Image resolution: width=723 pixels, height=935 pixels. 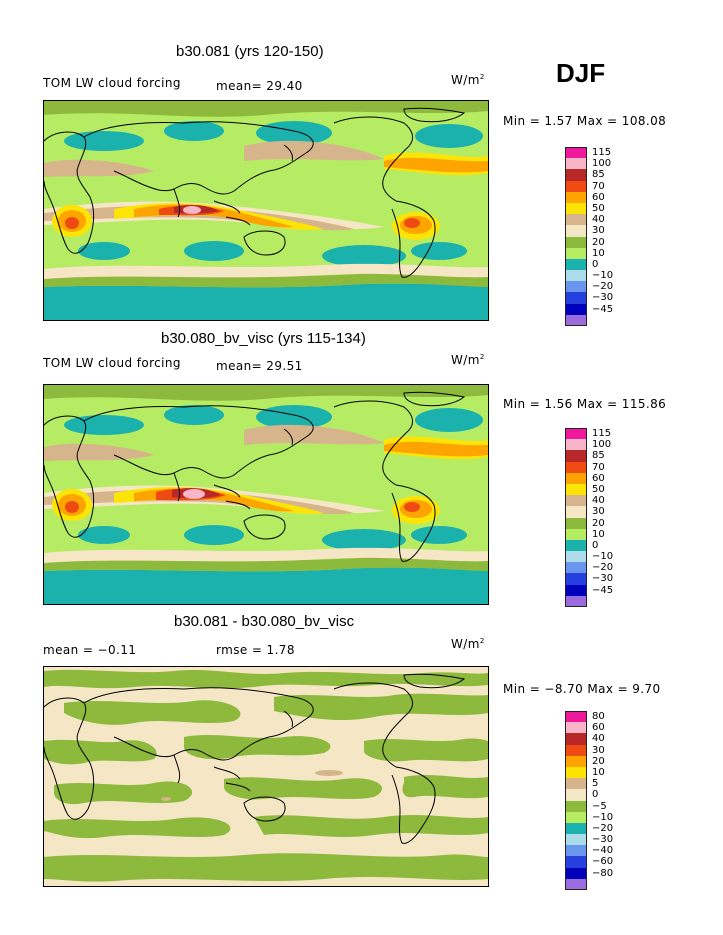 I want to click on panel-3-title: b30.081 - b30.080_bv_visc, so click(x=264, y=621).